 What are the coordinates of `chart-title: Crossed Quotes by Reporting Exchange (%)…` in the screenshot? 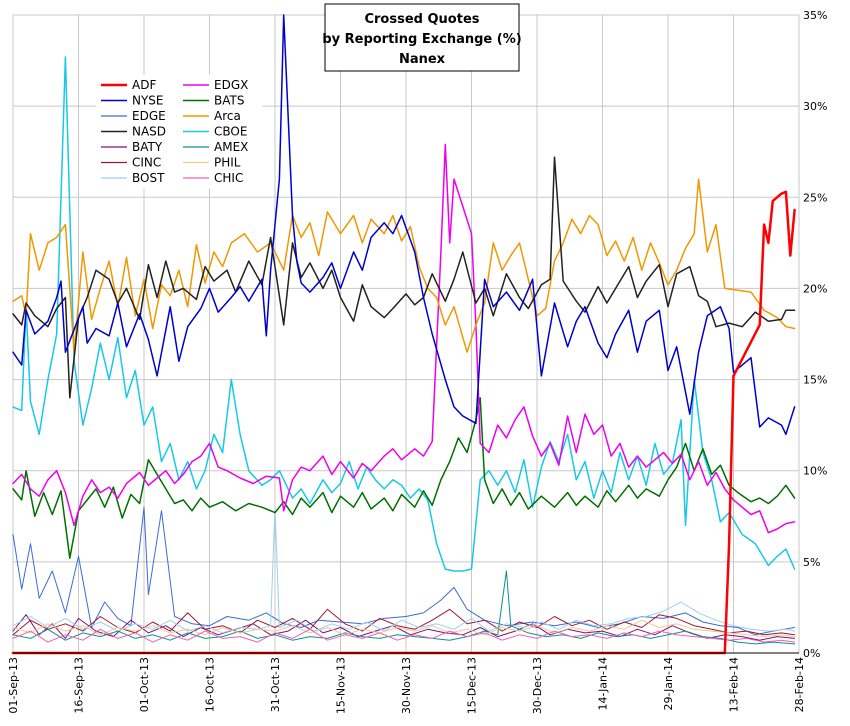 It's located at (422, 37).